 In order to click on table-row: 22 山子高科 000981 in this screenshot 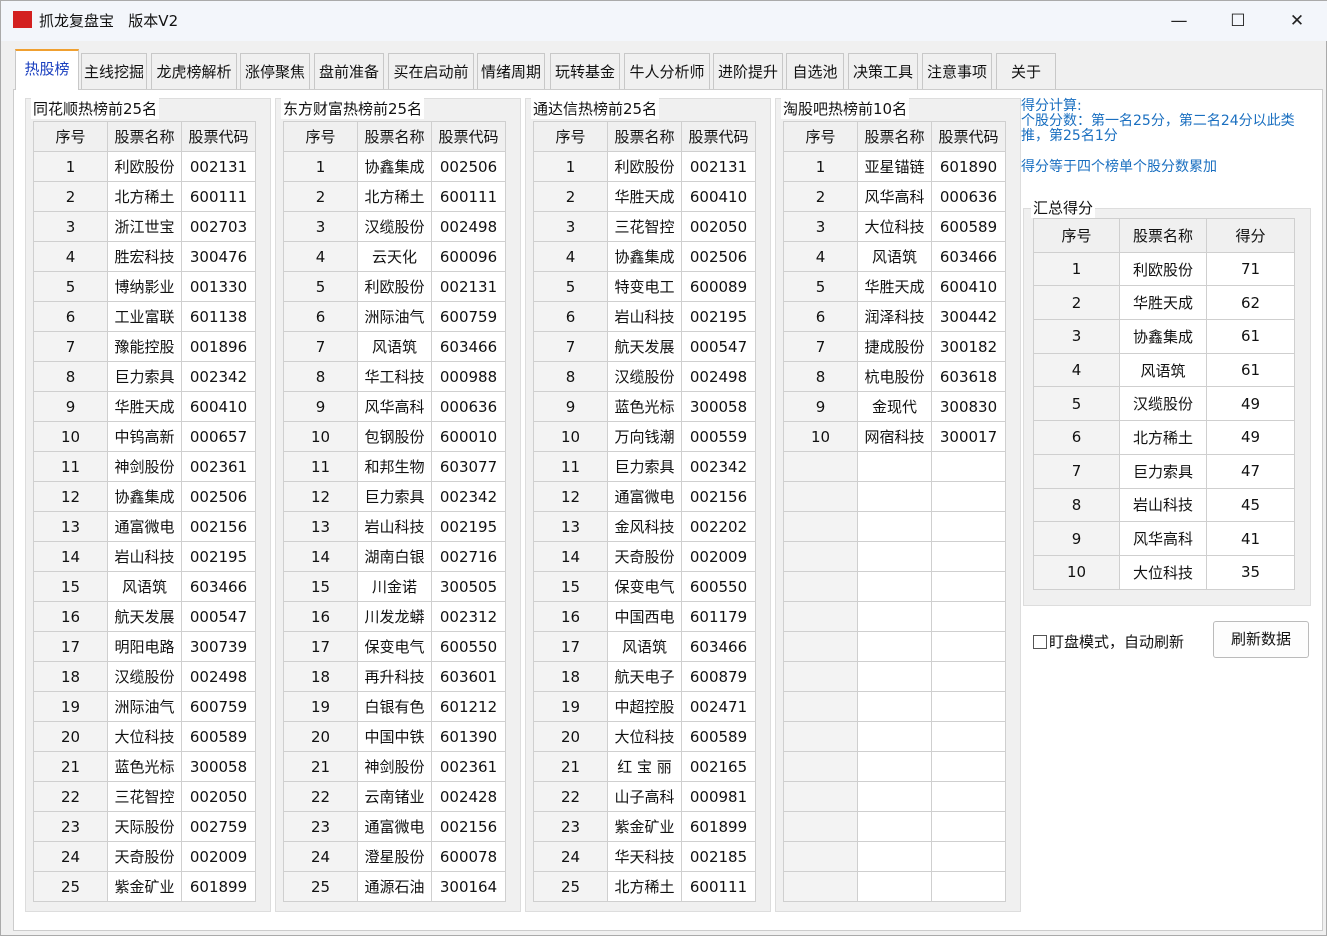, I will do `click(644, 796)`.